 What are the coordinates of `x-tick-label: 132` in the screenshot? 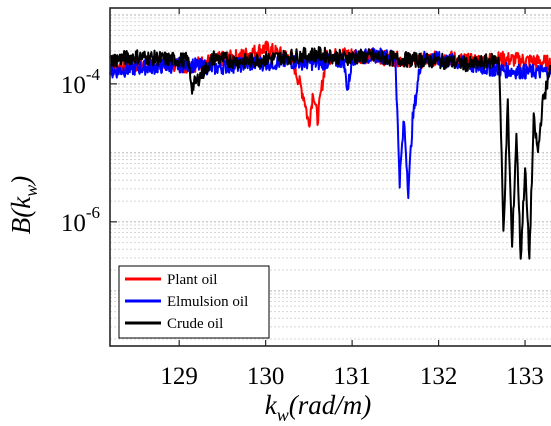 It's located at (439, 376).